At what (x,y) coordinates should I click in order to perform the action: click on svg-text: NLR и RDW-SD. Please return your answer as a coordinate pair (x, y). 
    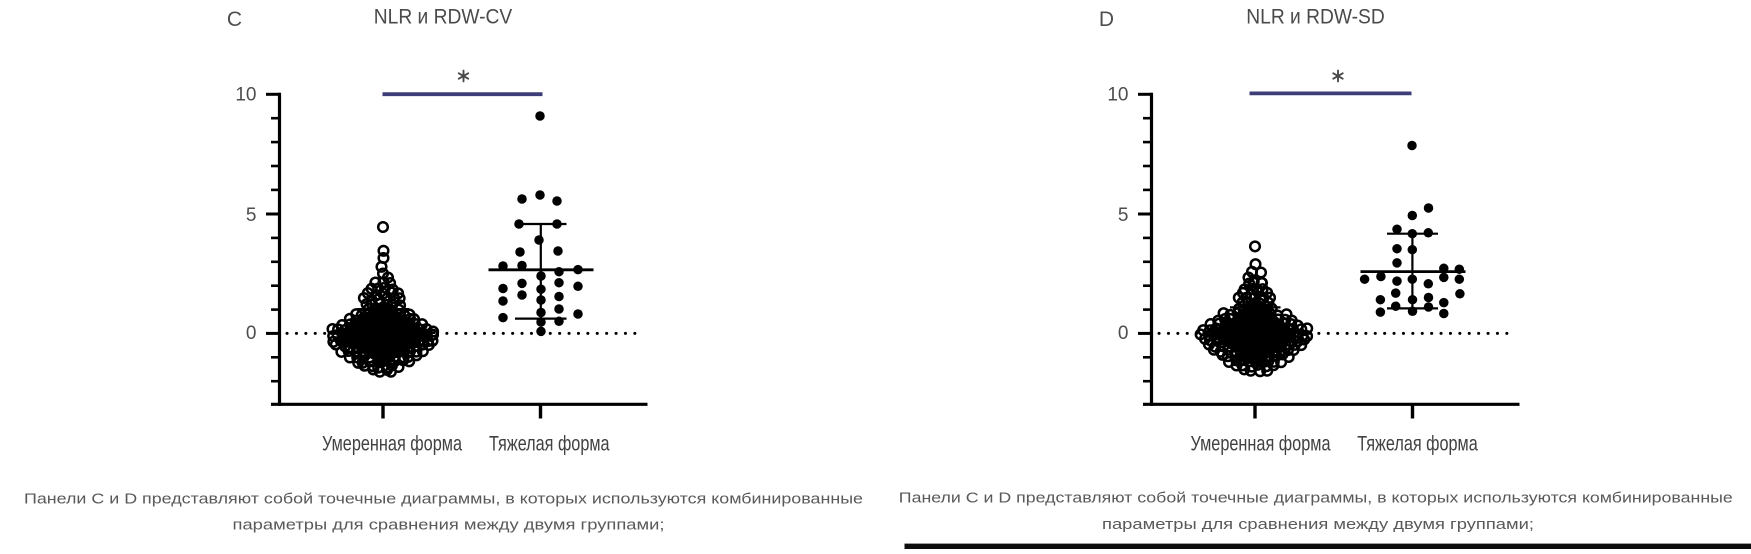
    Looking at the image, I should click on (1315, 17).